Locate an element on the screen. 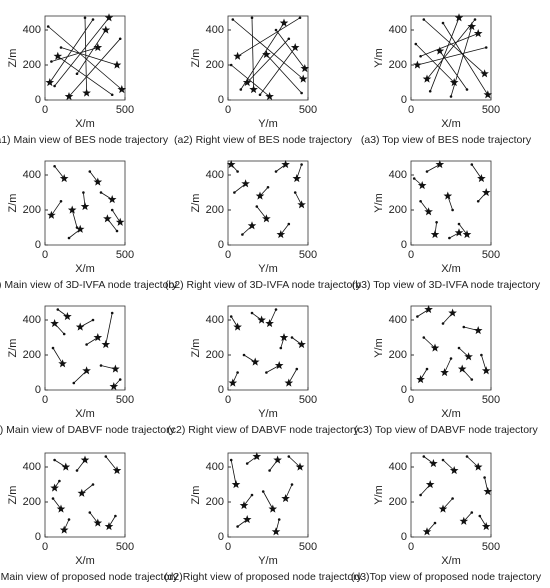  caption: (a1) Main view of BES node trajectory is located at coordinates (84, 140).